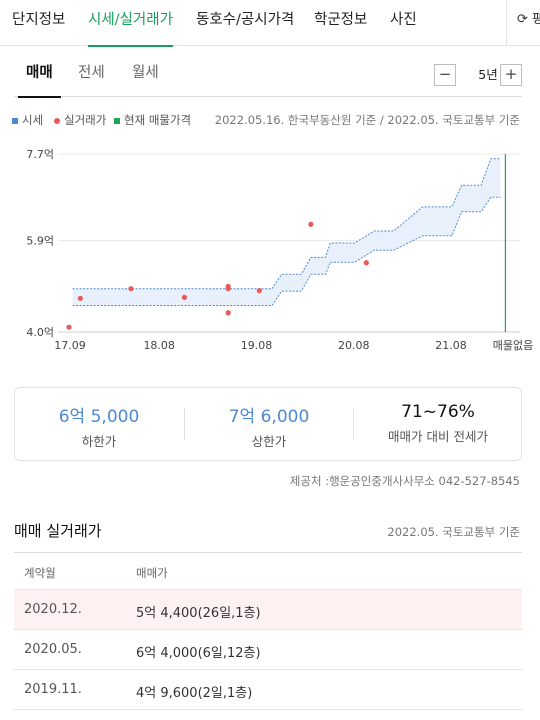  Describe the element at coordinates (39, 20) in the screenshot. I see `tab-complex-info: 단지정보` at that location.